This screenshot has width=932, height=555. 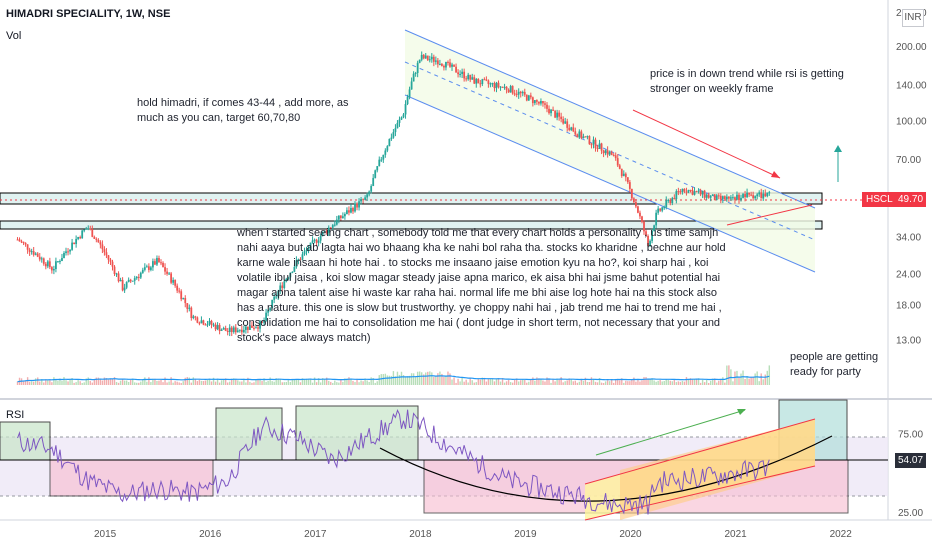 What do you see at coordinates (910, 475) in the screenshot?
I see `rsi-axis: 75.00 25.00` at bounding box center [910, 475].